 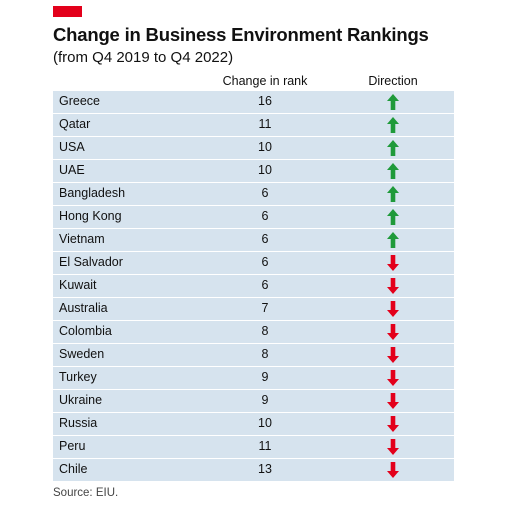 I want to click on country-label: Australia, so click(x=83, y=308).